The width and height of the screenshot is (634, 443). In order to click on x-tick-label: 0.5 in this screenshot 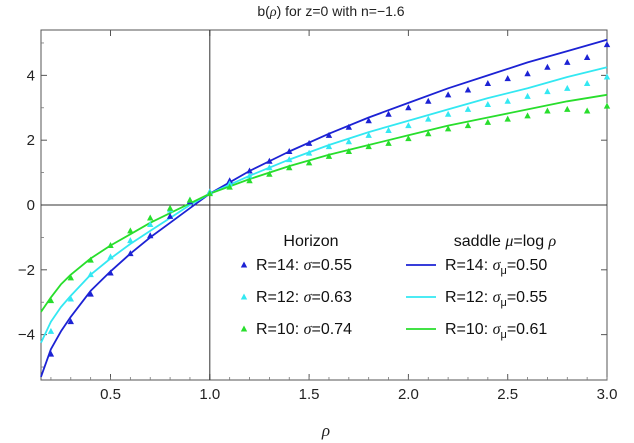, I will do `click(110, 394)`.